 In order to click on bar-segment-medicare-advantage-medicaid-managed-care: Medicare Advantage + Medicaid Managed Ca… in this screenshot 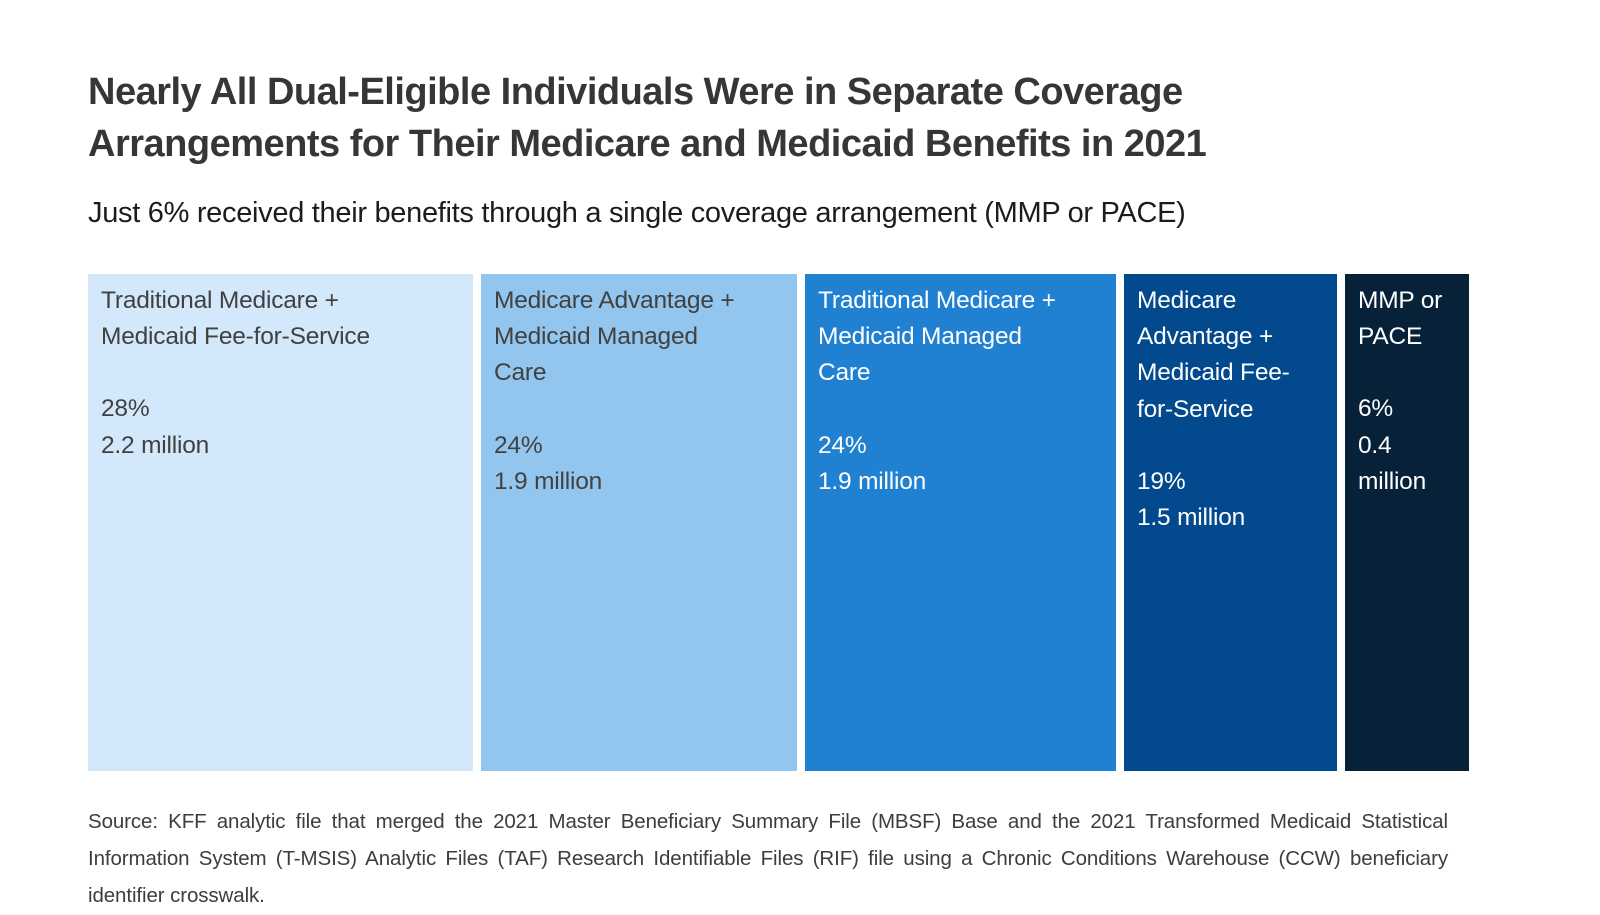, I will do `click(639, 522)`.